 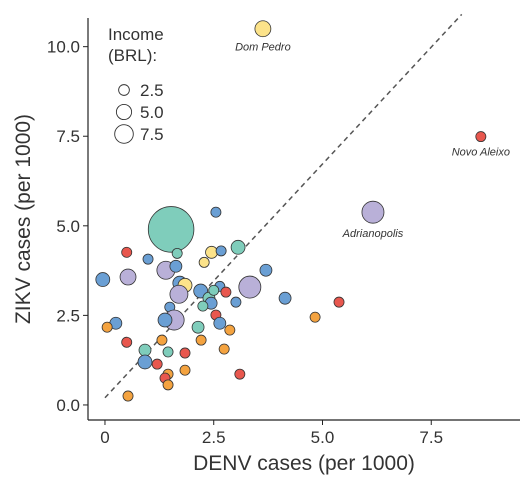 I want to click on point-label: Adrianopolis, so click(x=373, y=234).